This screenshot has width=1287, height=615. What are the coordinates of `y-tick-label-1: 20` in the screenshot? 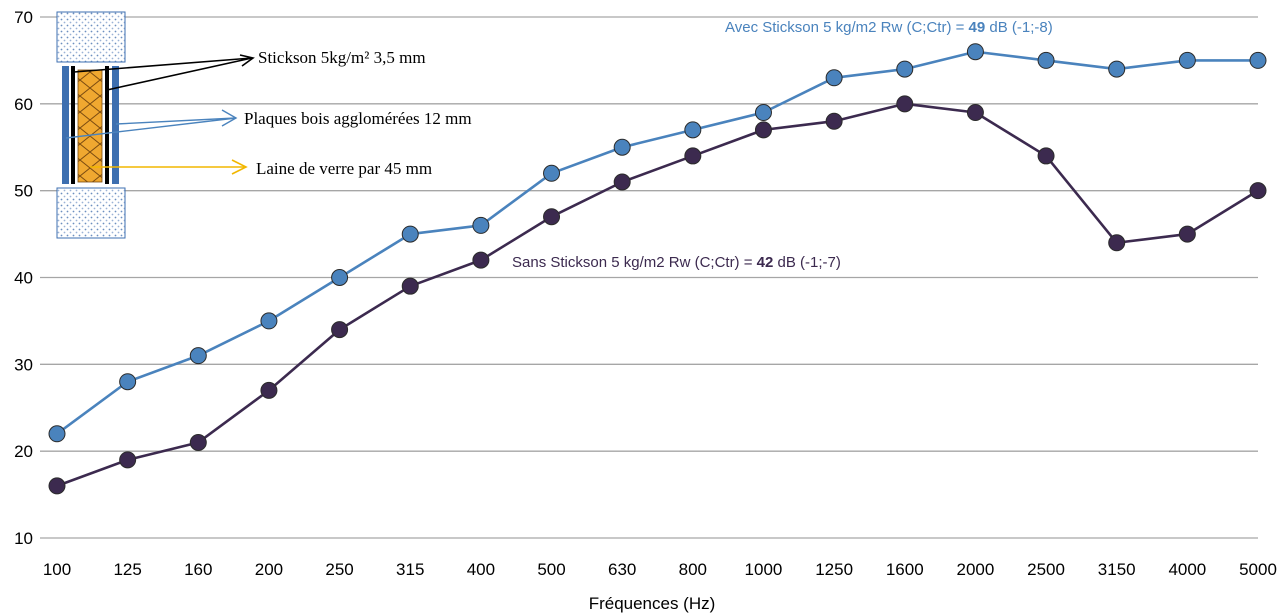 It's located at (23, 451).